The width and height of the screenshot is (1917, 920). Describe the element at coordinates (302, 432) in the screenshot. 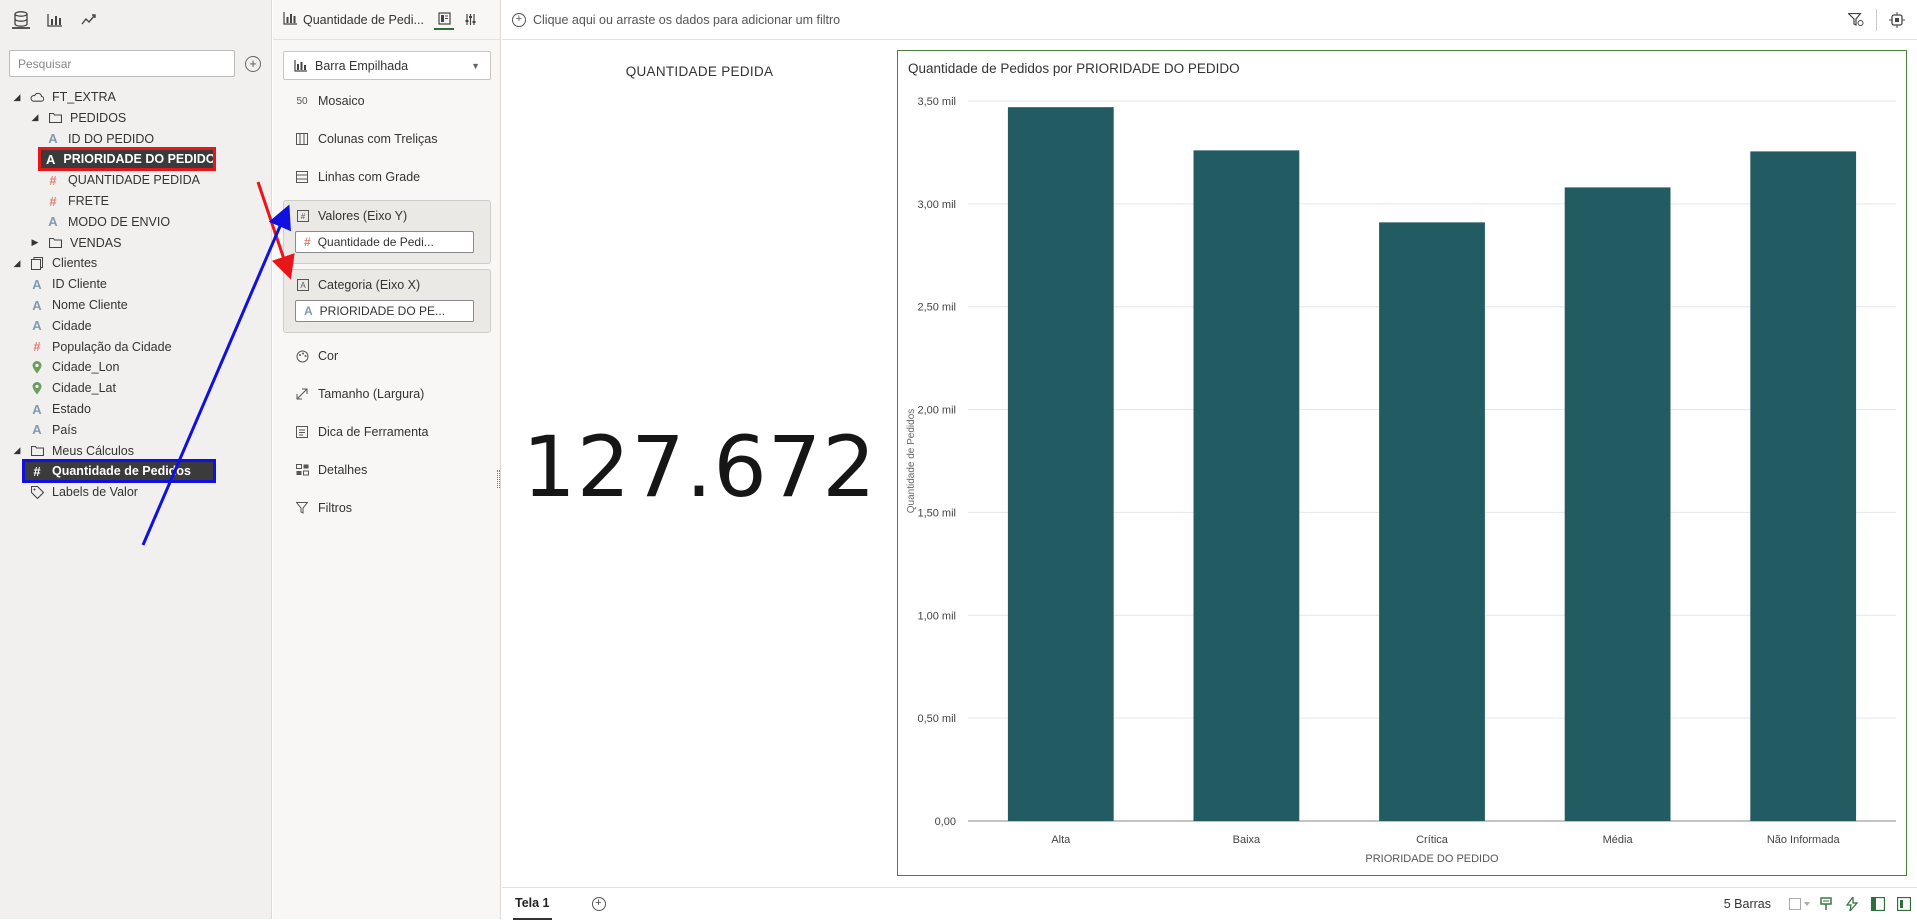

I see `tooltip-icon` at that location.